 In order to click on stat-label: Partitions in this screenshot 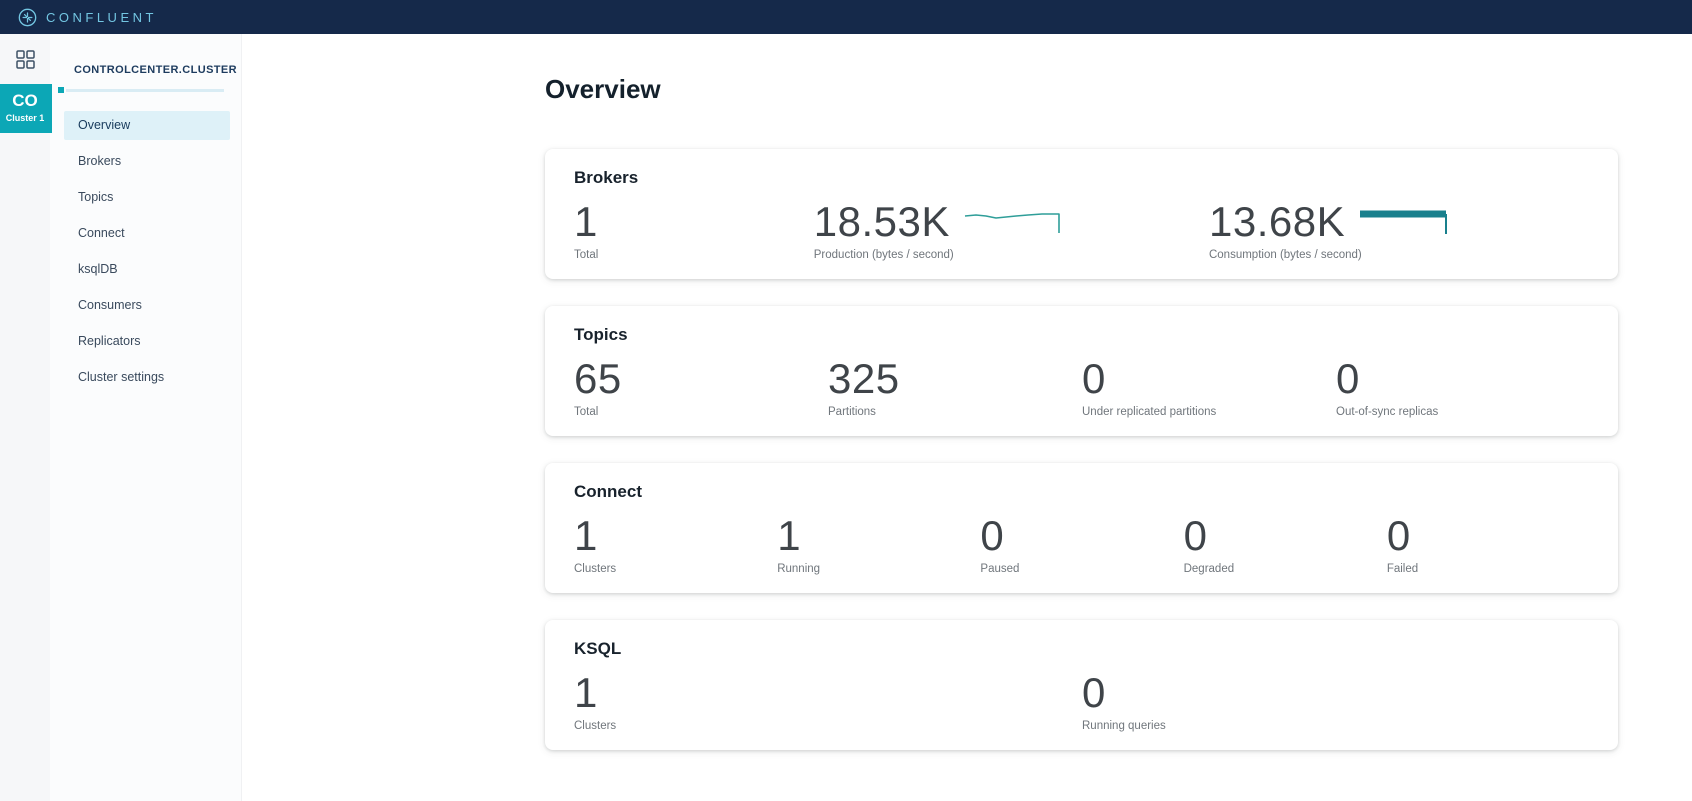, I will do `click(852, 412)`.